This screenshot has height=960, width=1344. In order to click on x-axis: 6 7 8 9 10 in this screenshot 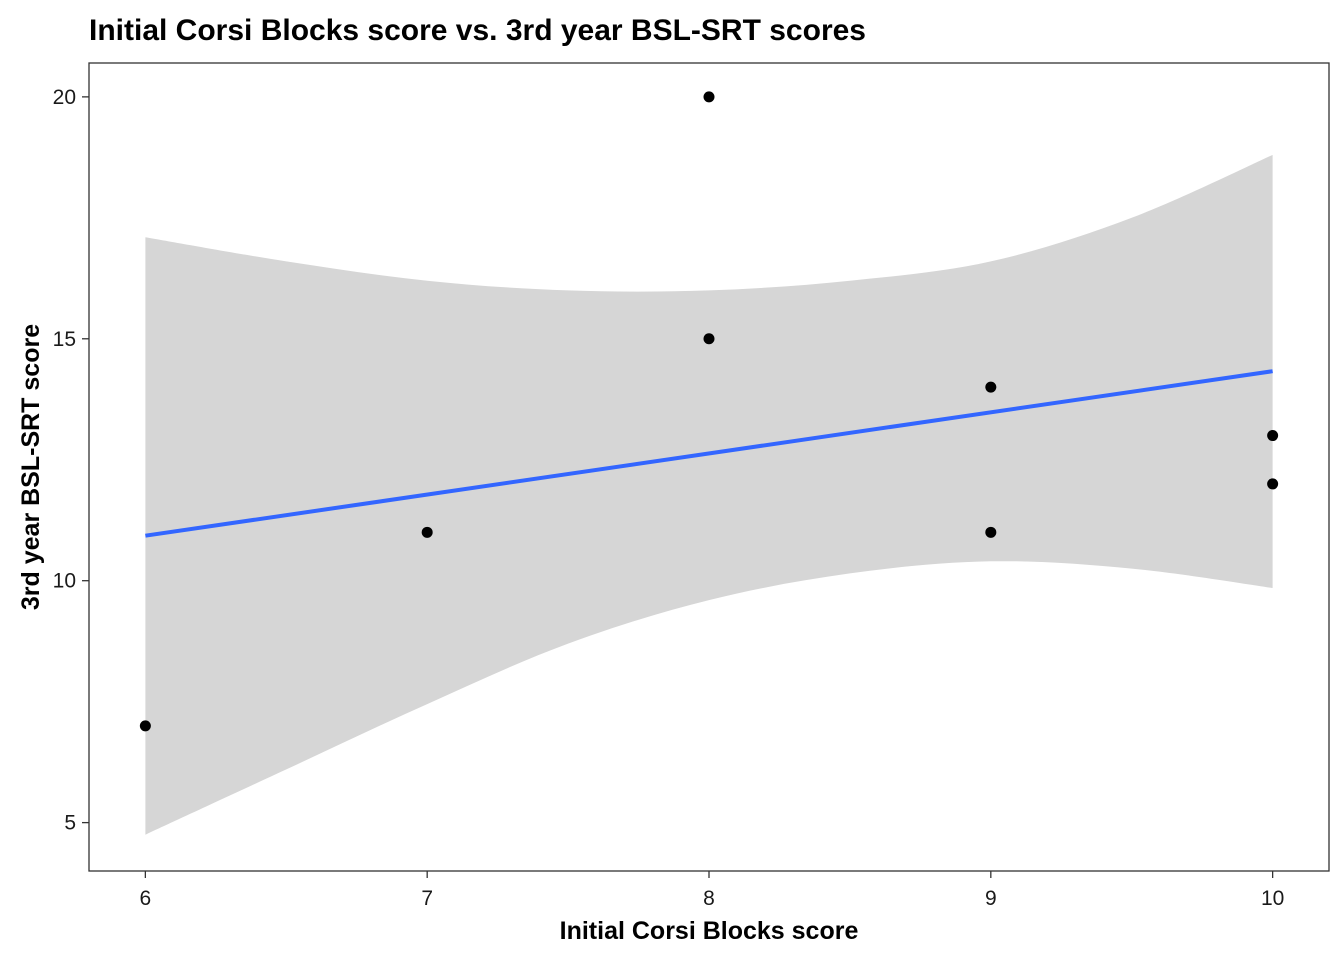, I will do `click(712, 890)`.